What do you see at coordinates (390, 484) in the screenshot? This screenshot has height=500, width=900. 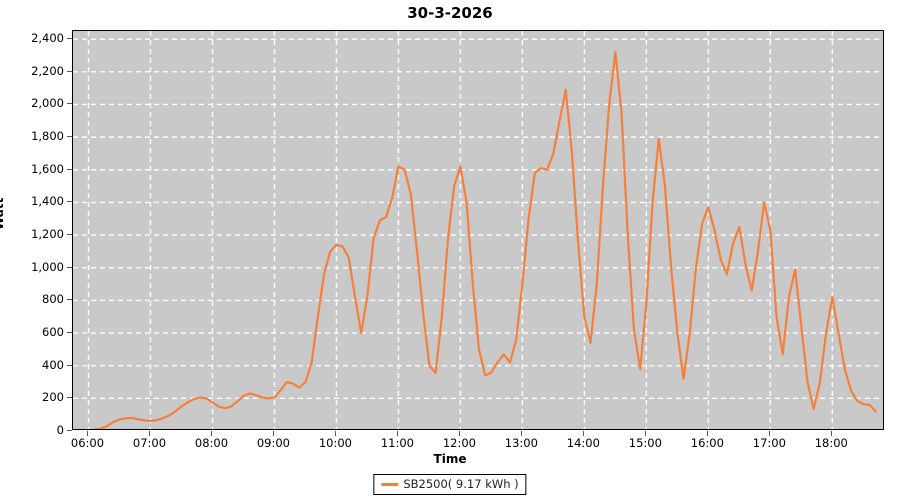 I see `legend-swatch-icon` at bounding box center [390, 484].